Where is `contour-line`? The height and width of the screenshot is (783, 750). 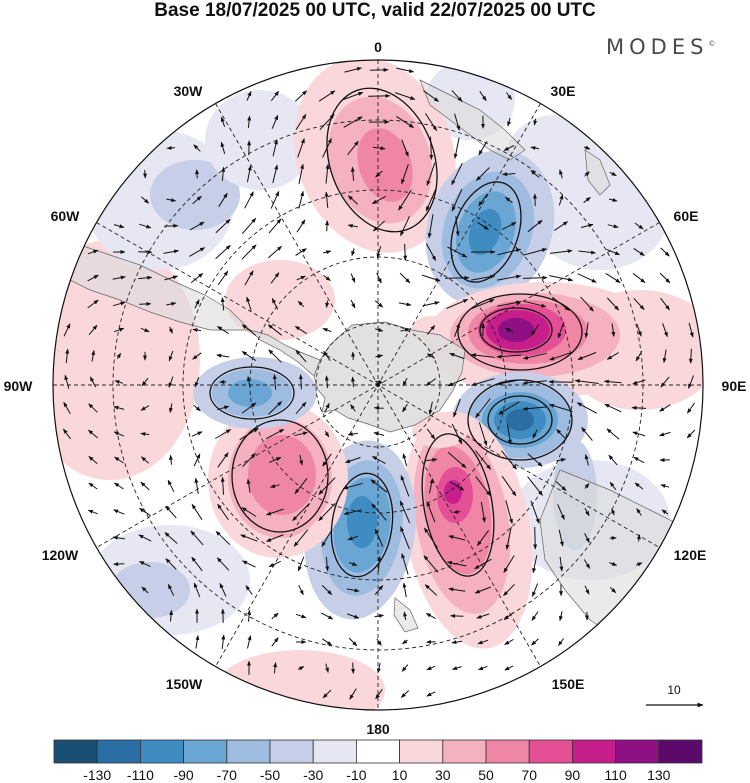
contour-line is located at coordinates (520, 332).